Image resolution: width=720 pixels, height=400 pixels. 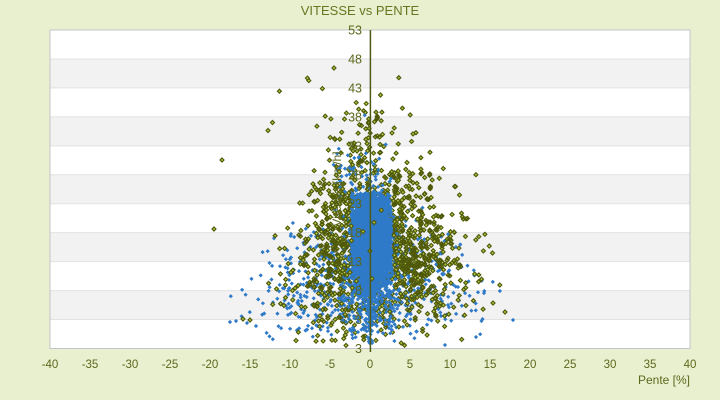 I want to click on svg-text: VITESSE vs PENTE, so click(x=360, y=10).